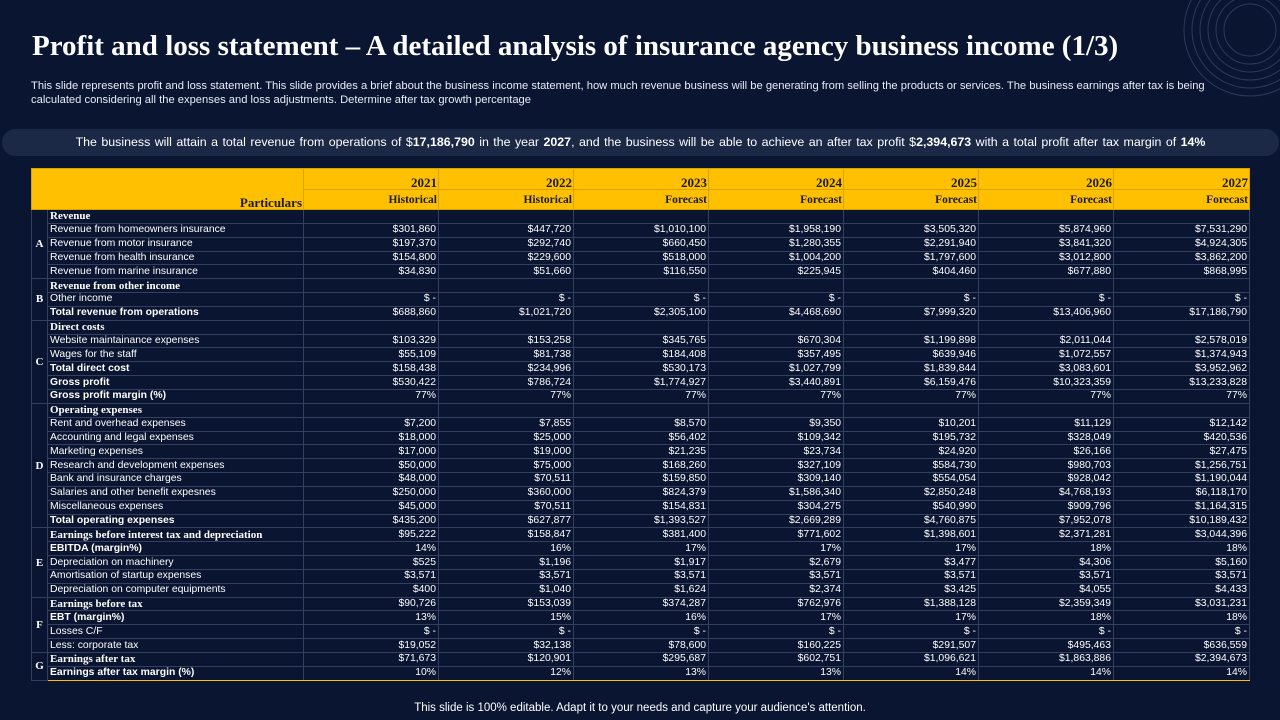  What do you see at coordinates (641, 179) in the screenshot?
I see `year-header: 2023` at bounding box center [641, 179].